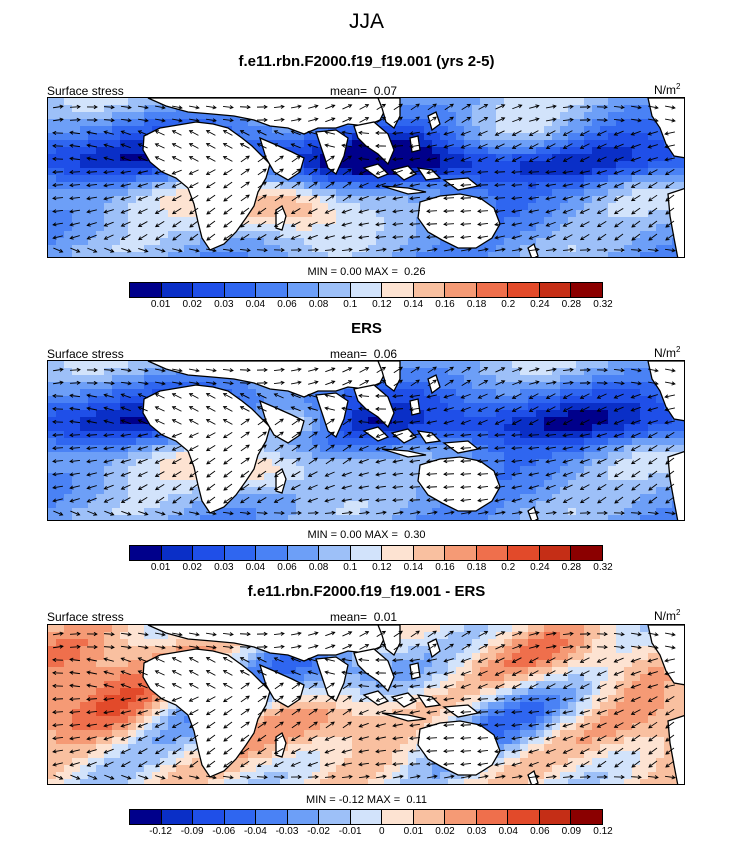 This screenshot has height=852, width=733. Describe the element at coordinates (415, 407) in the screenshot. I see `coastline` at that location.